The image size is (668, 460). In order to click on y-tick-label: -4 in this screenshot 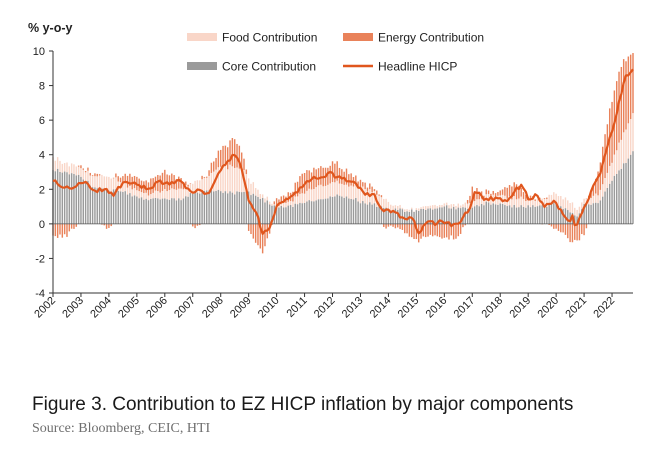, I will do `click(40, 294)`.